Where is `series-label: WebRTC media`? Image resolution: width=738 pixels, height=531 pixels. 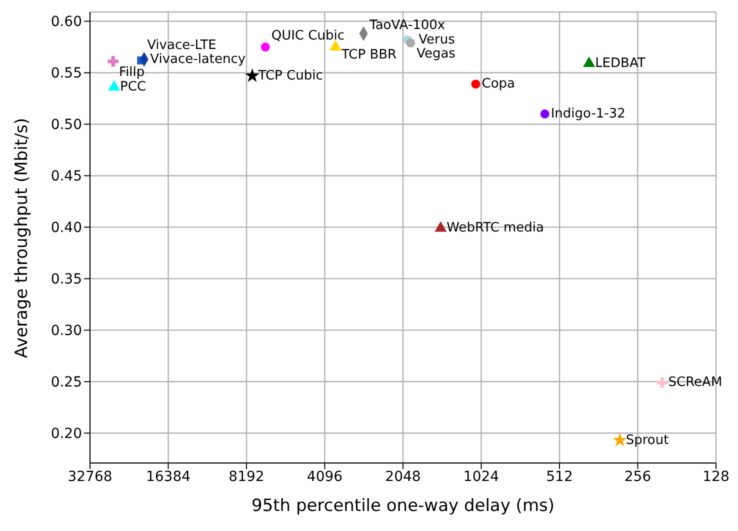
series-label: WebRTC media is located at coordinates (495, 228).